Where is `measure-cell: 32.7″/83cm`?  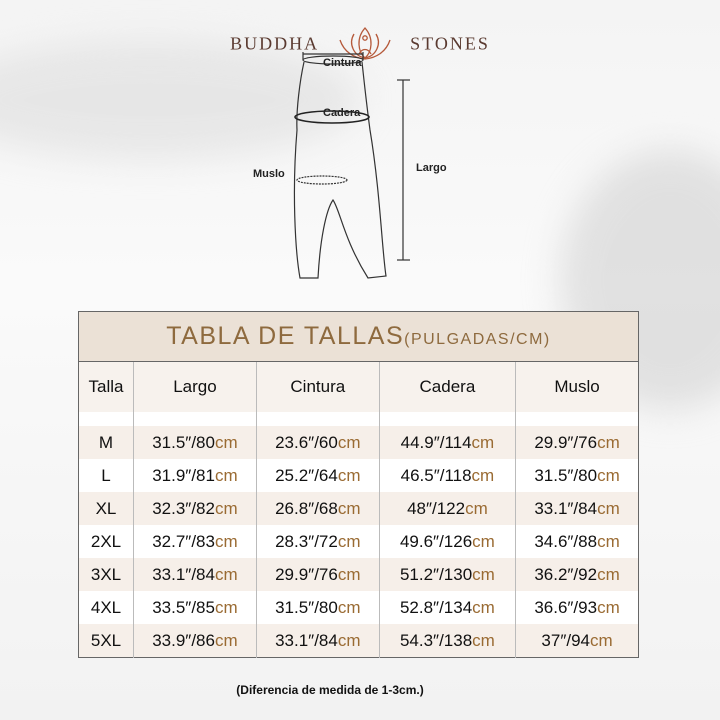 measure-cell: 32.7″/83cm is located at coordinates (195, 541).